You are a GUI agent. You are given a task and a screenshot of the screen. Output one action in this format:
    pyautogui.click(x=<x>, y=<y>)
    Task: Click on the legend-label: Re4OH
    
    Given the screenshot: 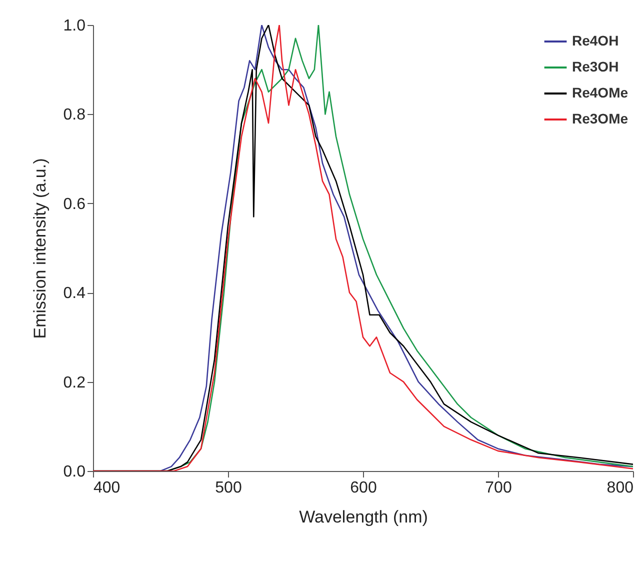 What is the action you would take?
    pyautogui.click(x=595, y=40)
    